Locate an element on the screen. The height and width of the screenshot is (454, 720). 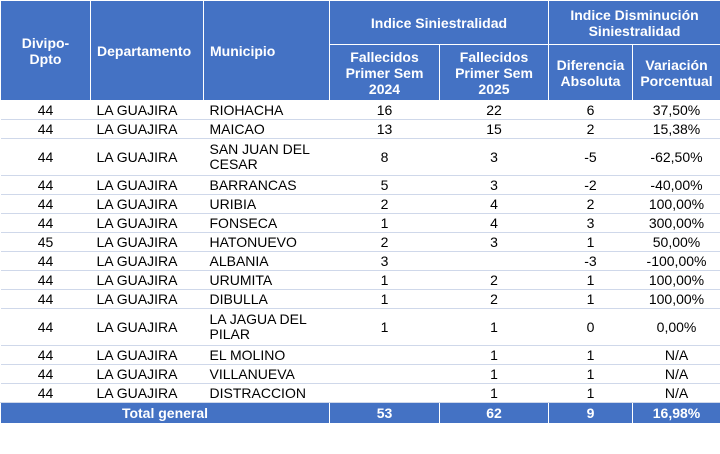
table-row: 44 LA GUAJIRA FONSECA 1 4 3 300,00% is located at coordinates (360, 223).